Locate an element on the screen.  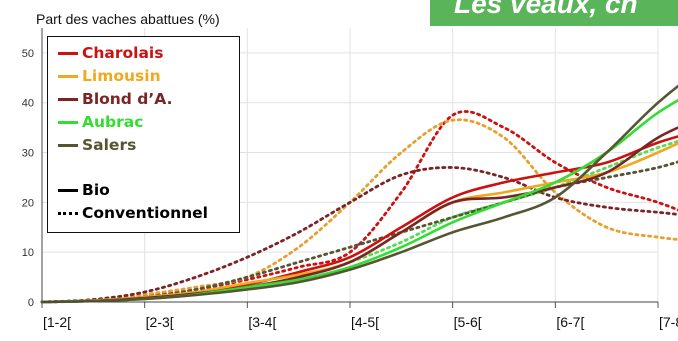
y-tick-label: 50 is located at coordinates (28, 54).